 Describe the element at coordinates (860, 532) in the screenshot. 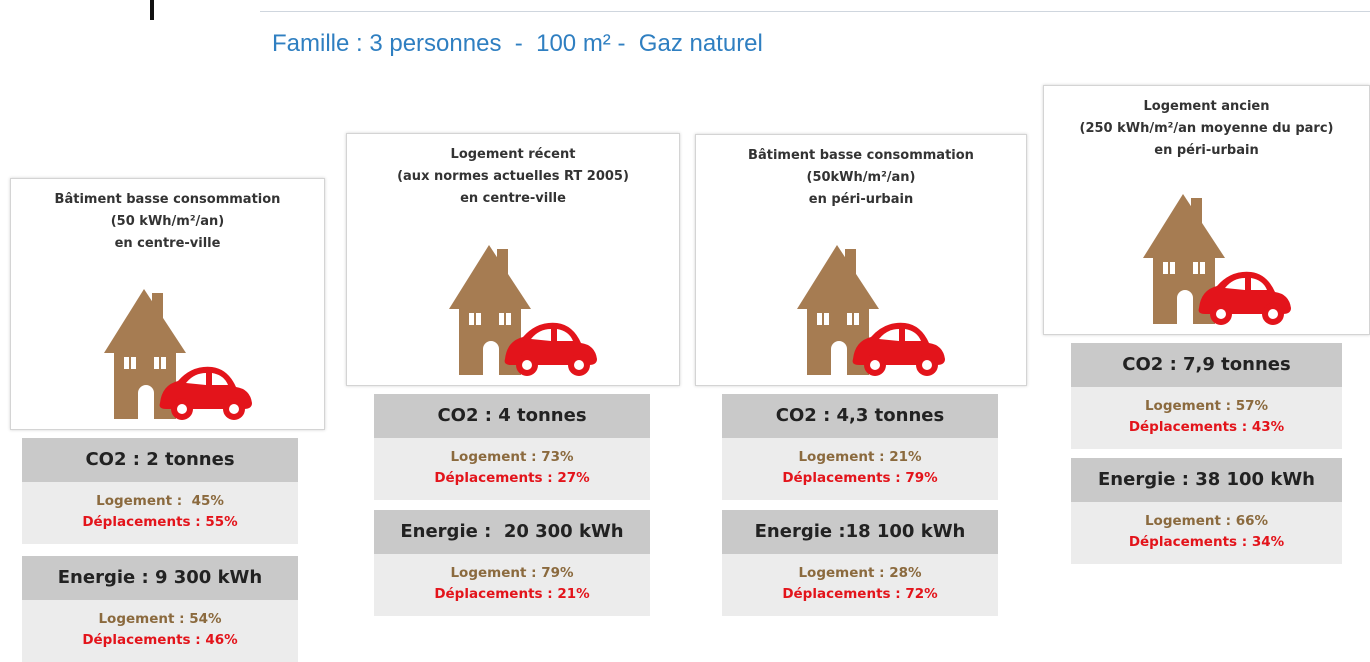

I see `energie-header: Energie :18 100 kWh` at that location.